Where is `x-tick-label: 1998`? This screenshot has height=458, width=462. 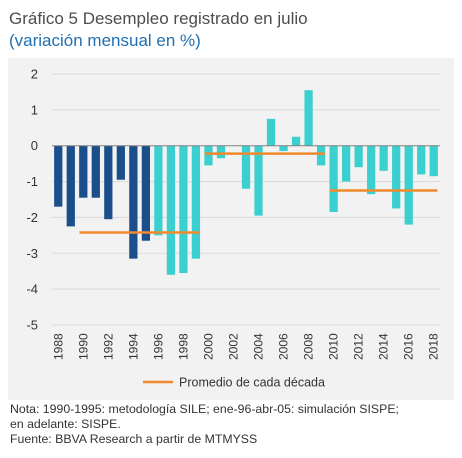
x-tick-label: 1998 is located at coordinates (183, 346).